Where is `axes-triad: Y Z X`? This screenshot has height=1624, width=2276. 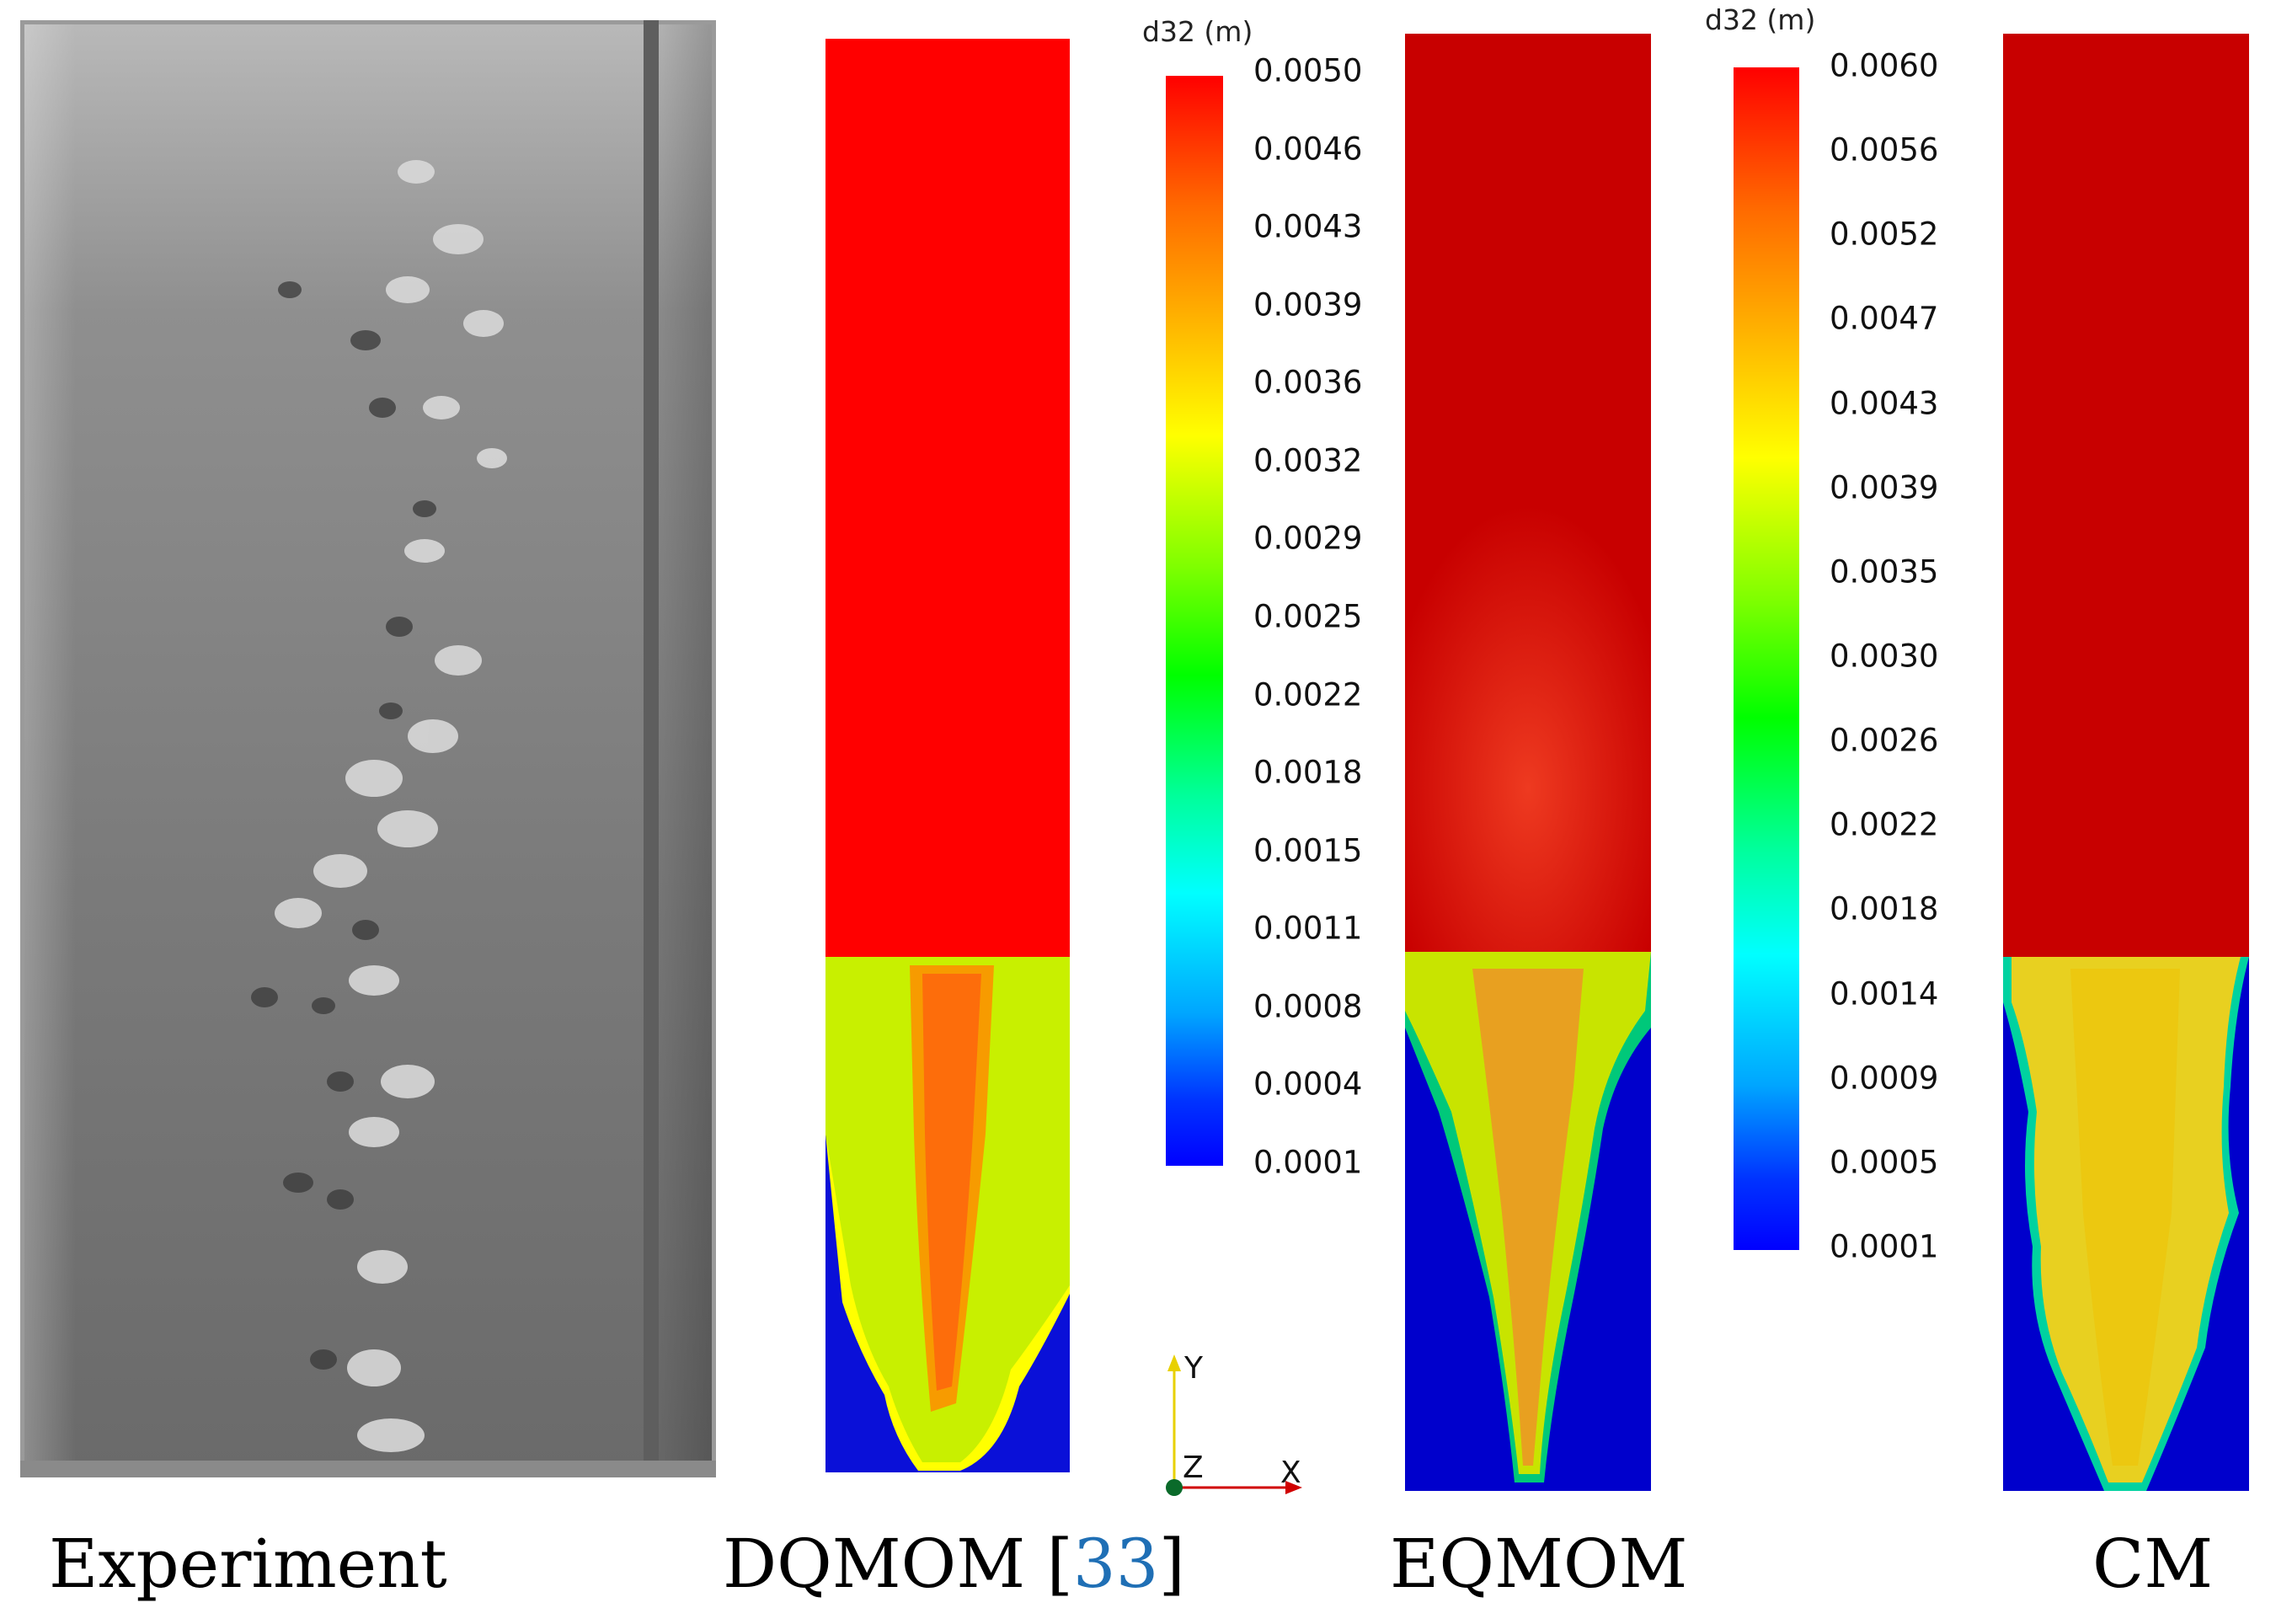
axes-triad: Y Z X is located at coordinates (1238, 1428).